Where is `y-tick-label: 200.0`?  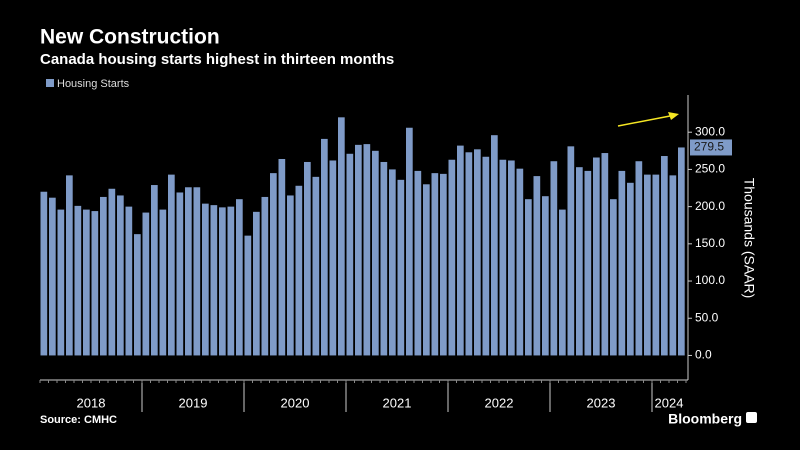
y-tick-label: 200.0 is located at coordinates (710, 206).